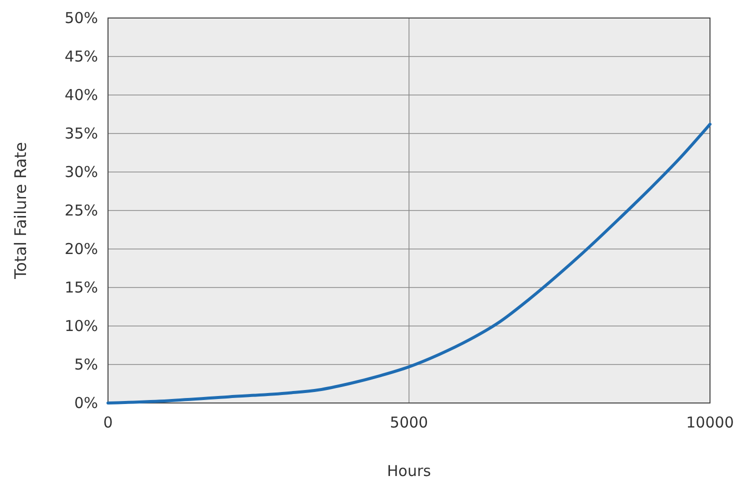 The image size is (735, 481). What do you see at coordinates (81, 287) in the screenshot?
I see `y-tick-label: 15%` at bounding box center [81, 287].